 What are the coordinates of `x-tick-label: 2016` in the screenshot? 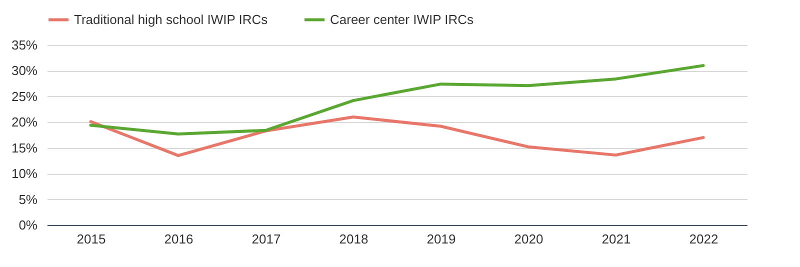 It's located at (179, 239).